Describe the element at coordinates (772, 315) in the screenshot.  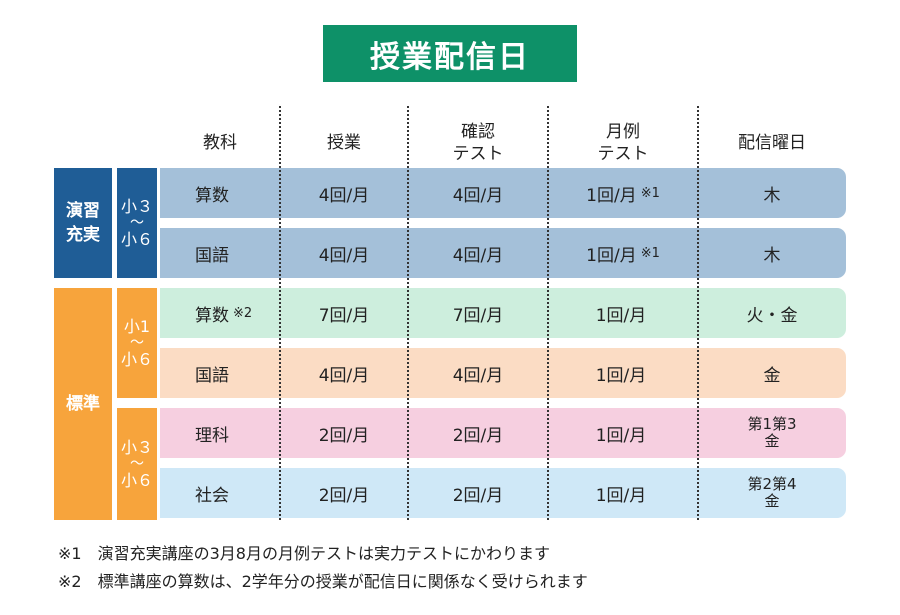
I see `delivery-day-cell: 火・金` at that location.